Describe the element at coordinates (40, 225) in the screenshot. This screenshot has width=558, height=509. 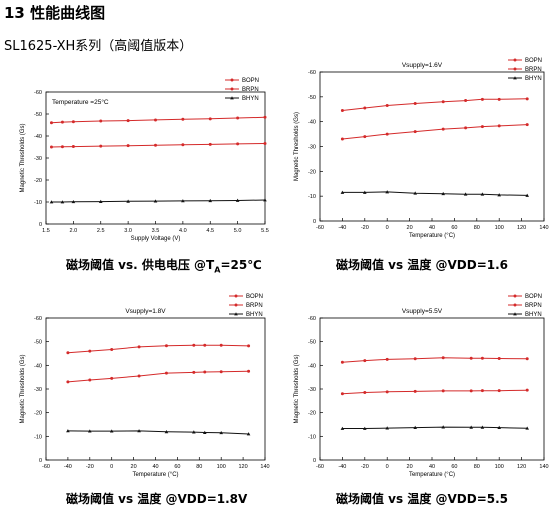
I see `y-tick-label: 0` at that location.